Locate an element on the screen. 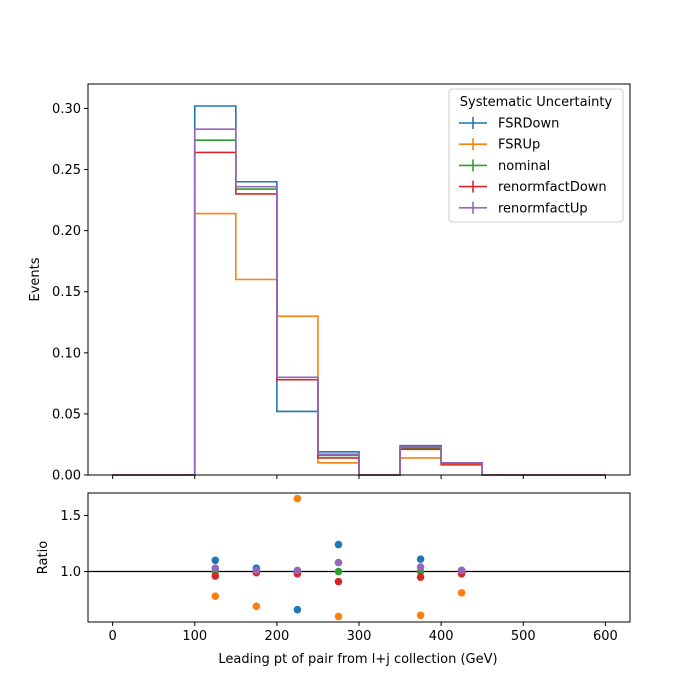 The image size is (700, 700). ratio-x-ticks: 0 100 200 300 400 500 600 is located at coordinates (363, 633).